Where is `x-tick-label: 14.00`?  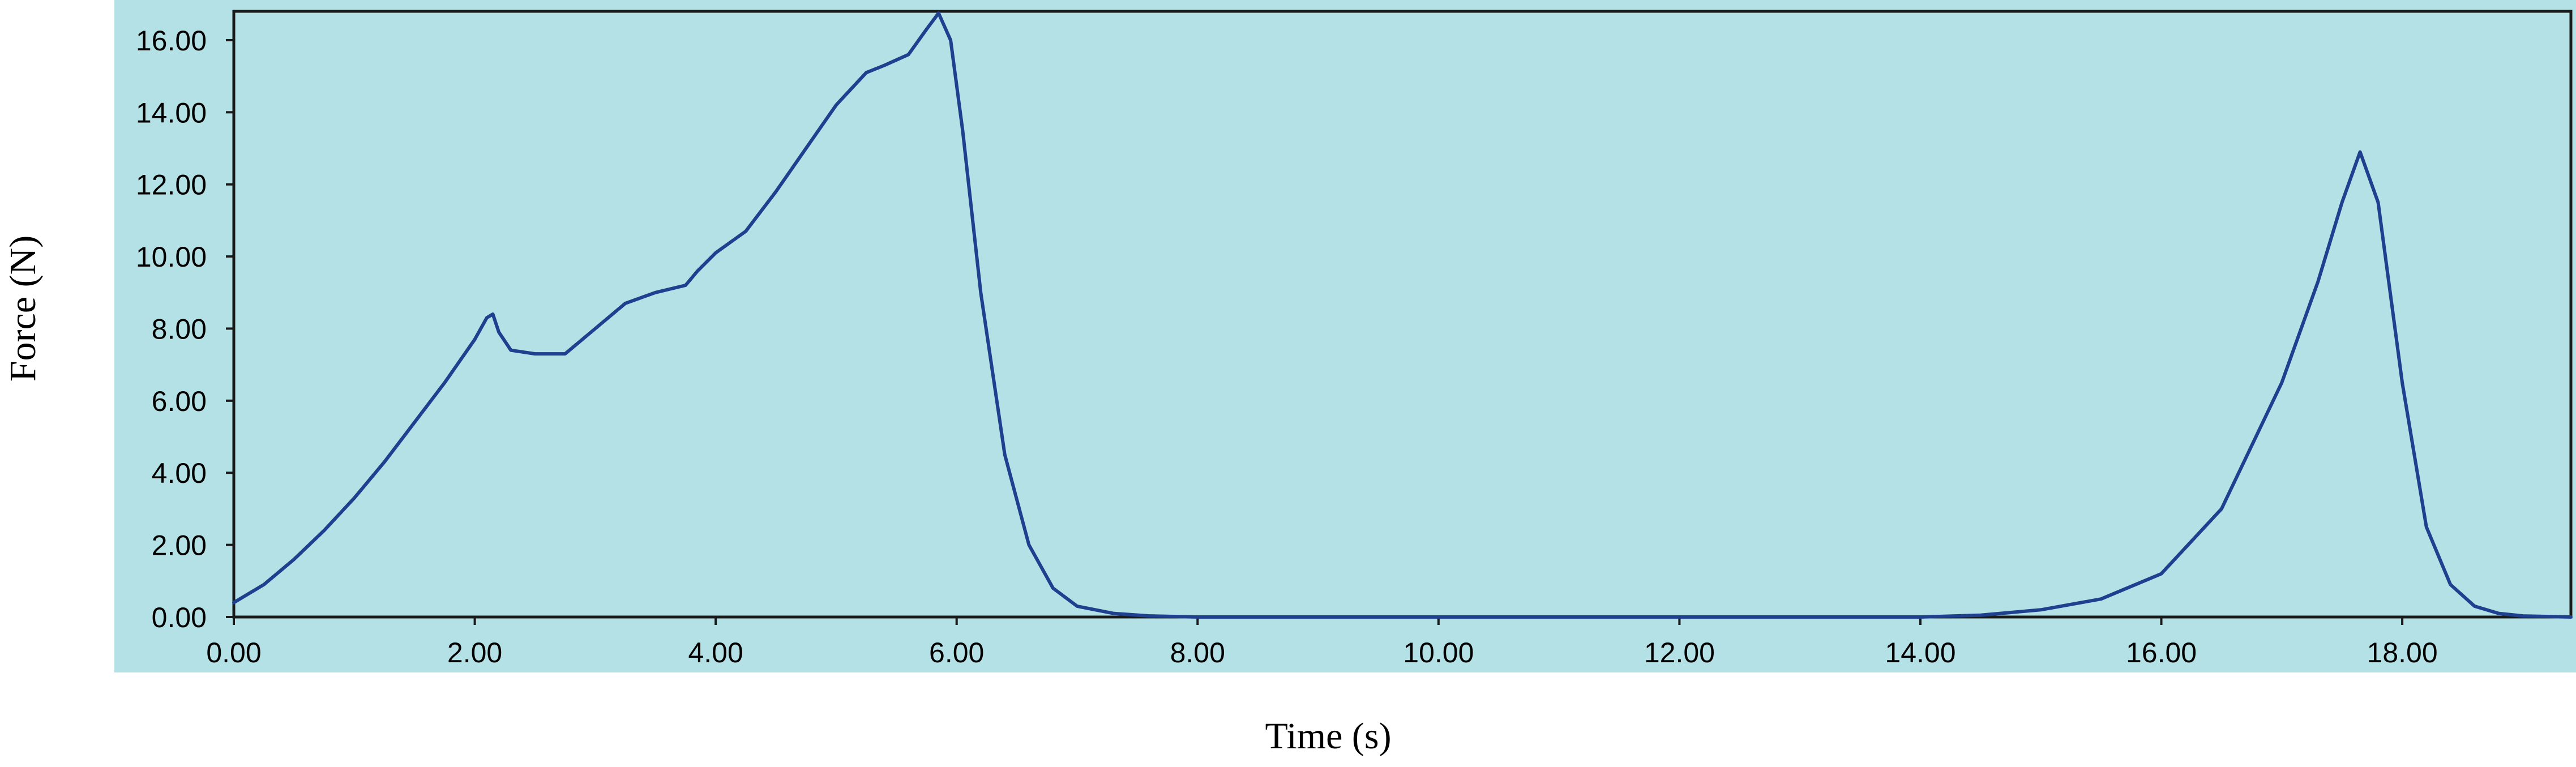
x-tick-label: 14.00 is located at coordinates (1920, 653).